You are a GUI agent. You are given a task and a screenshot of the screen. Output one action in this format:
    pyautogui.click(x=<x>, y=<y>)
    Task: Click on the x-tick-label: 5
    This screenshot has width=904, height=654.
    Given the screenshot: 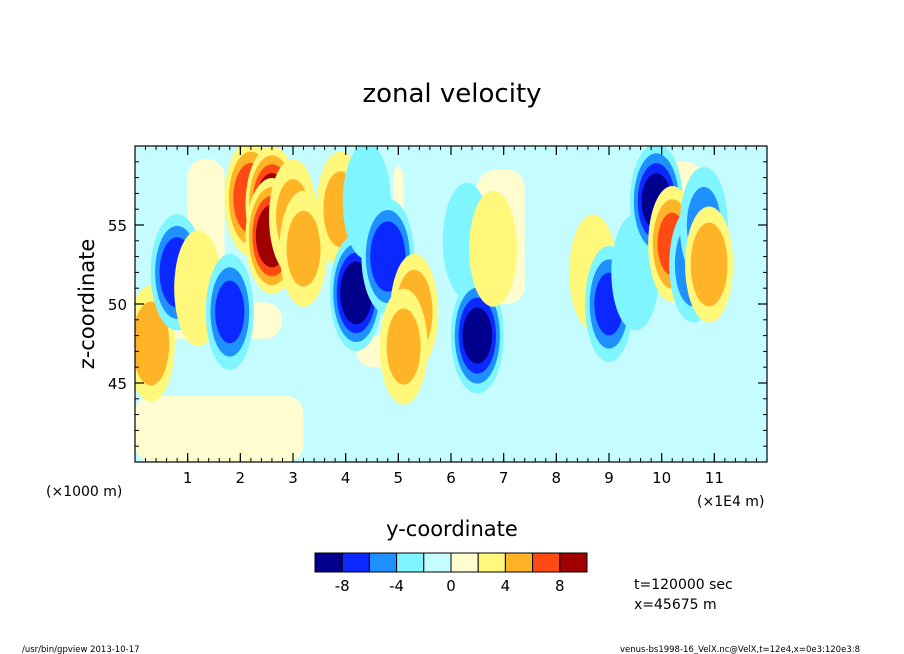 What is the action you would take?
    pyautogui.click(x=399, y=478)
    